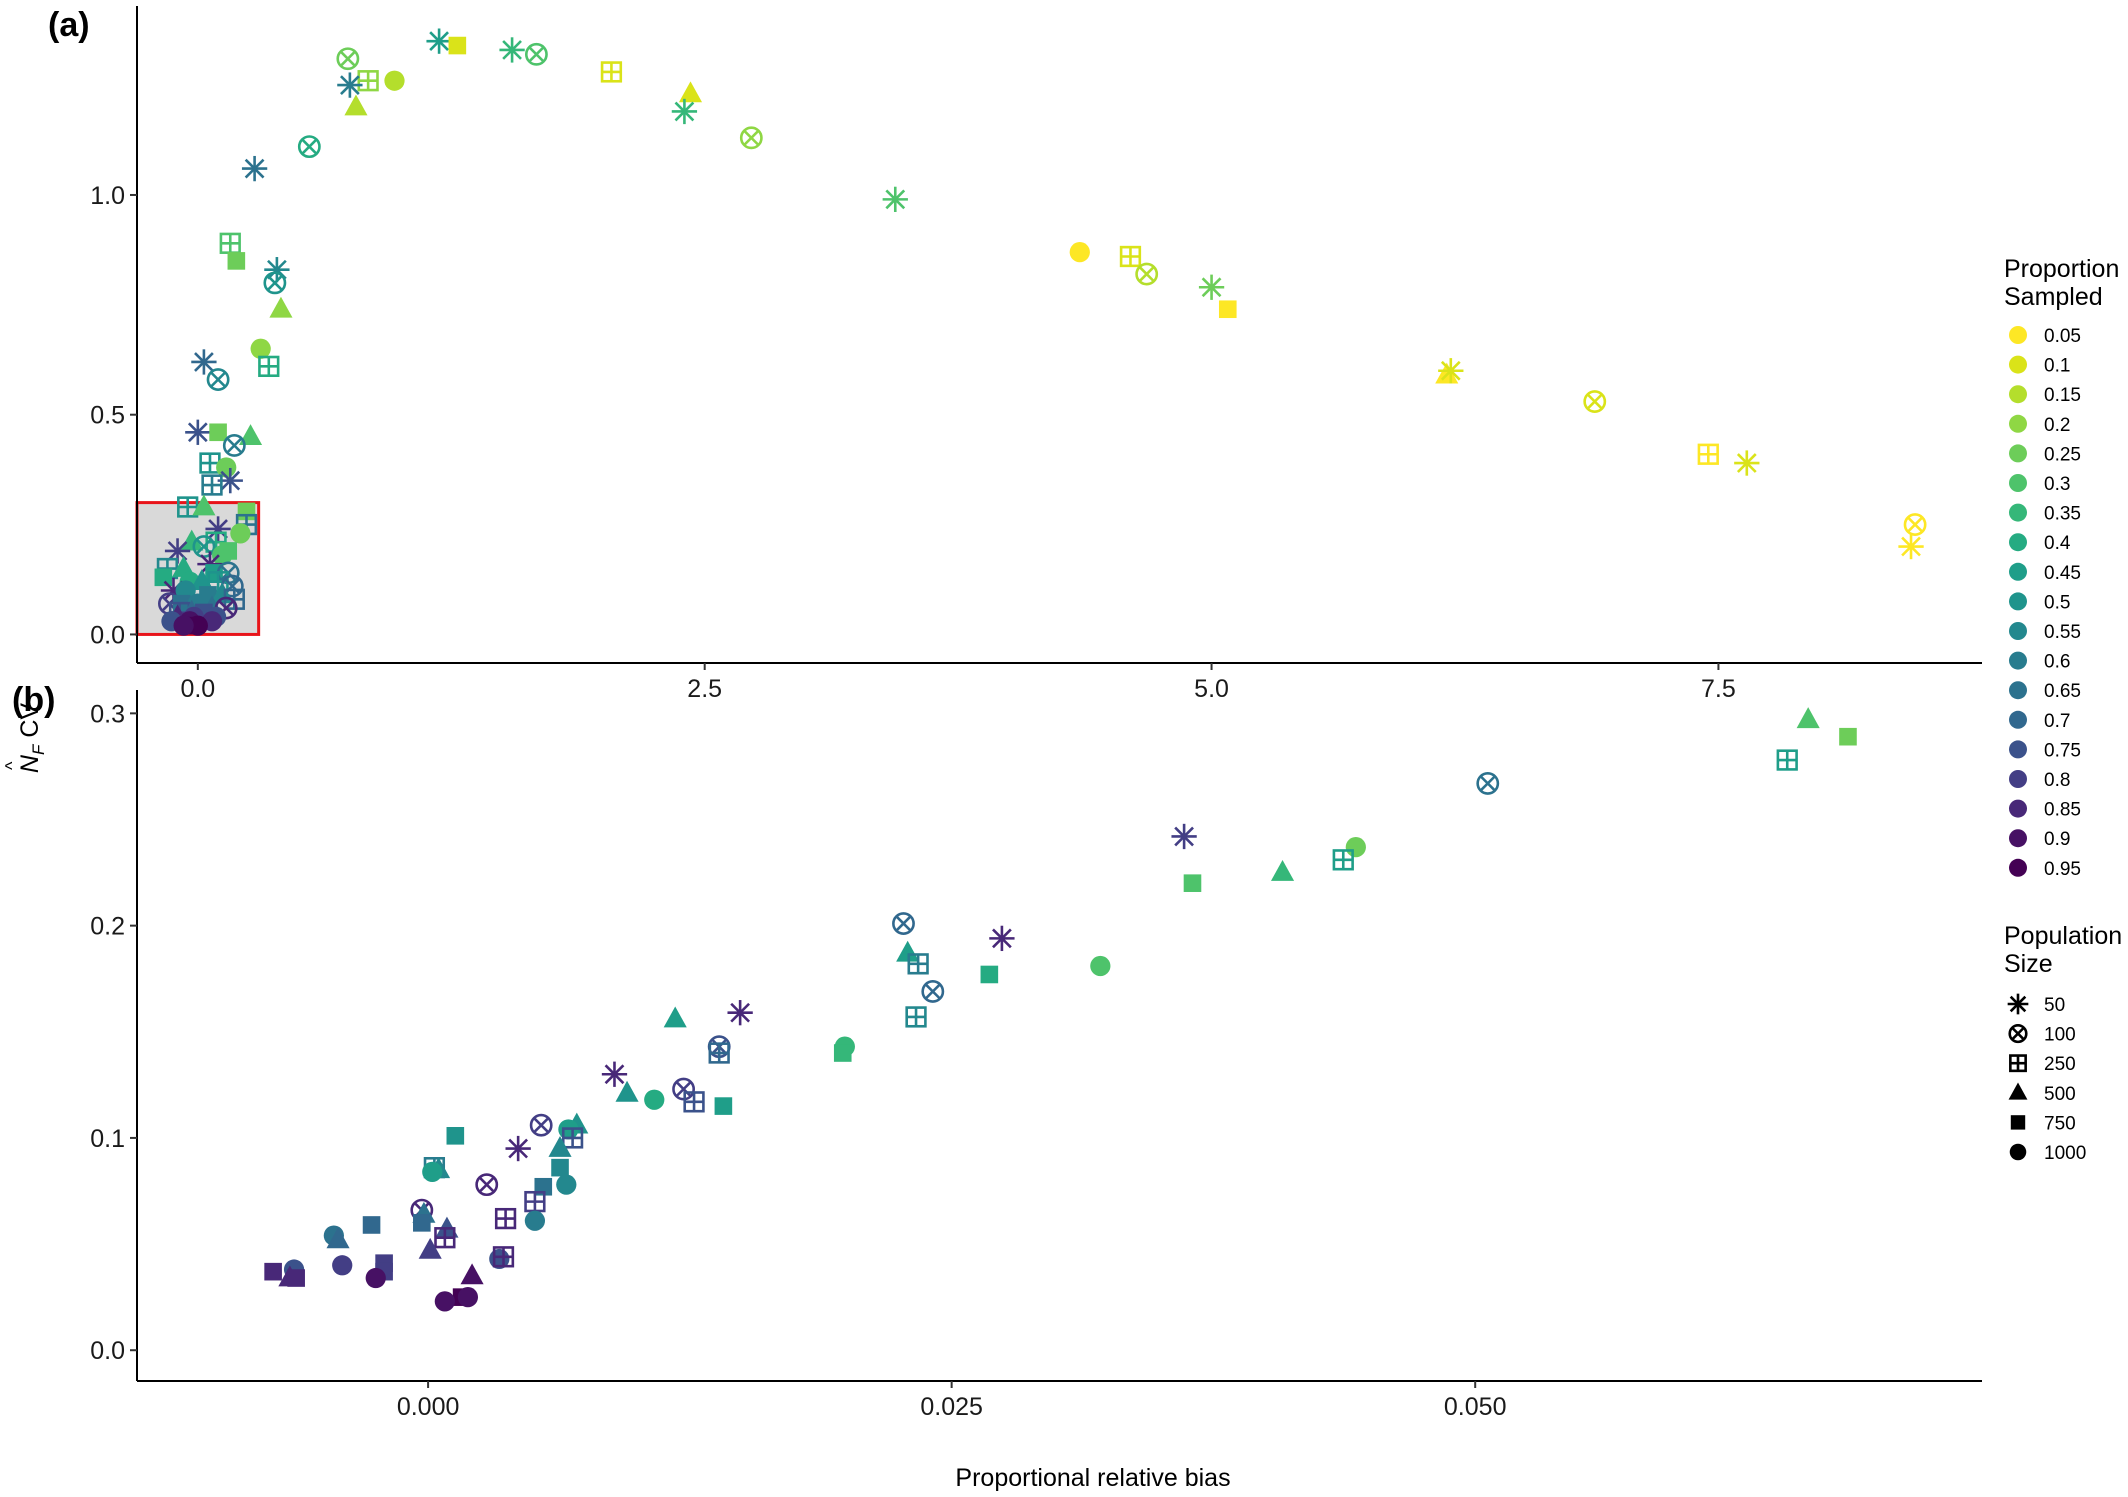 This screenshot has height=1497, width=2128. What do you see at coordinates (2062, 632) in the screenshot?
I see `legend-color-label: 0.55` at bounding box center [2062, 632].